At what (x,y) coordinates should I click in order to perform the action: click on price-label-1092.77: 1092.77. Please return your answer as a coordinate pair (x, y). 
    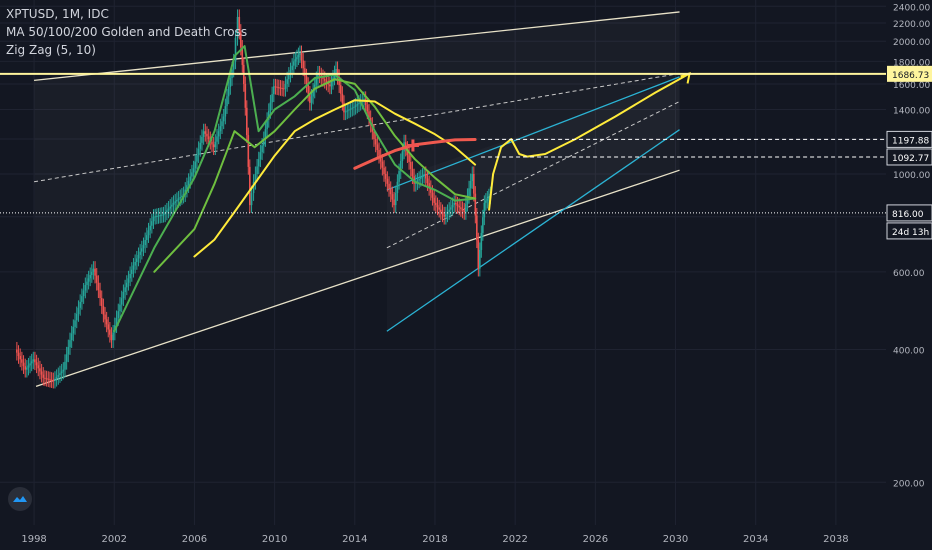
    Looking at the image, I should click on (910, 159).